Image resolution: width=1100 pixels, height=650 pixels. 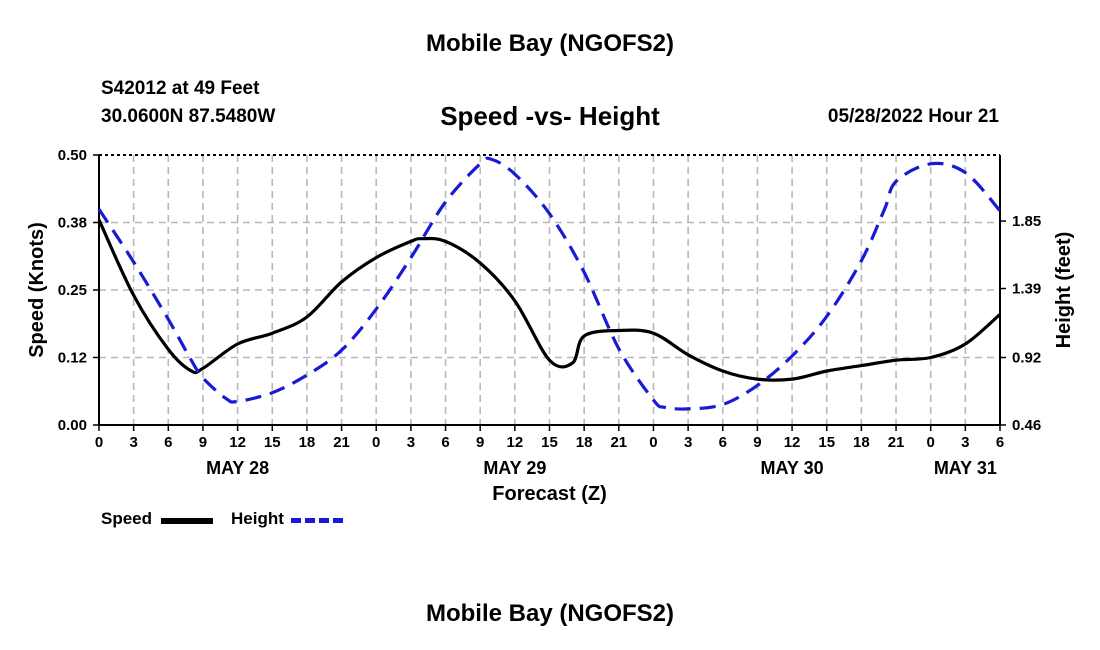 What do you see at coordinates (72, 290) in the screenshot?
I see `y-tick-label: 0.25` at bounding box center [72, 290].